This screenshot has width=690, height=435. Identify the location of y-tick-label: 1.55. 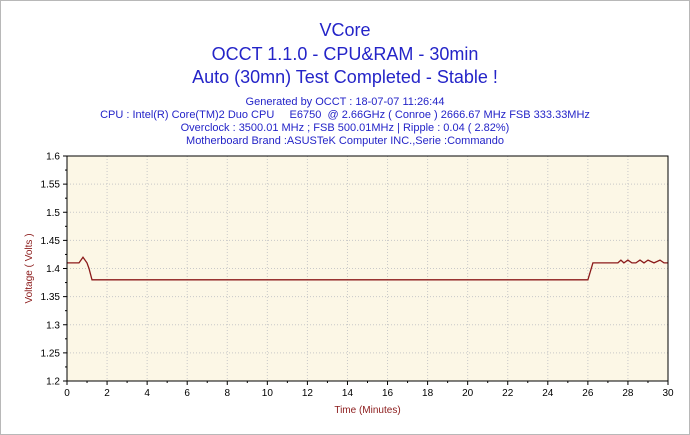
(51, 185).